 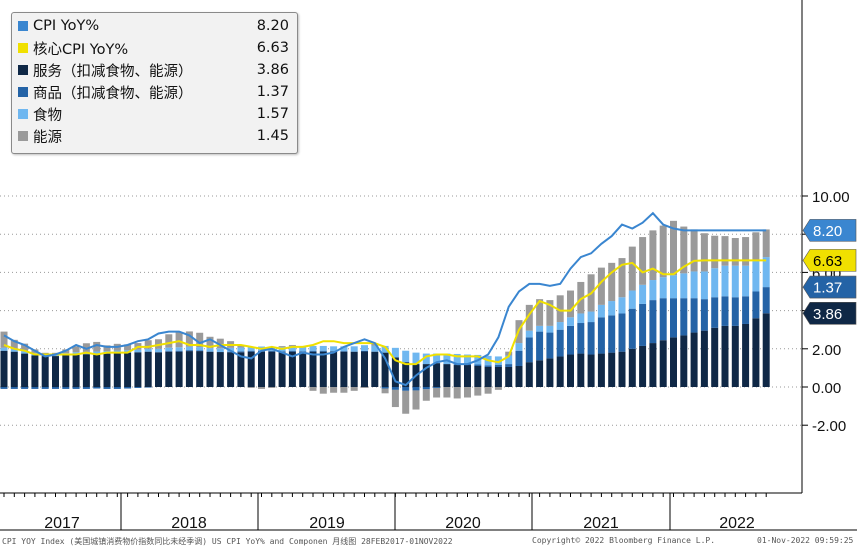 What do you see at coordinates (272, 48) in the screenshot?
I see `legend-value-core: 6.63` at bounding box center [272, 48].